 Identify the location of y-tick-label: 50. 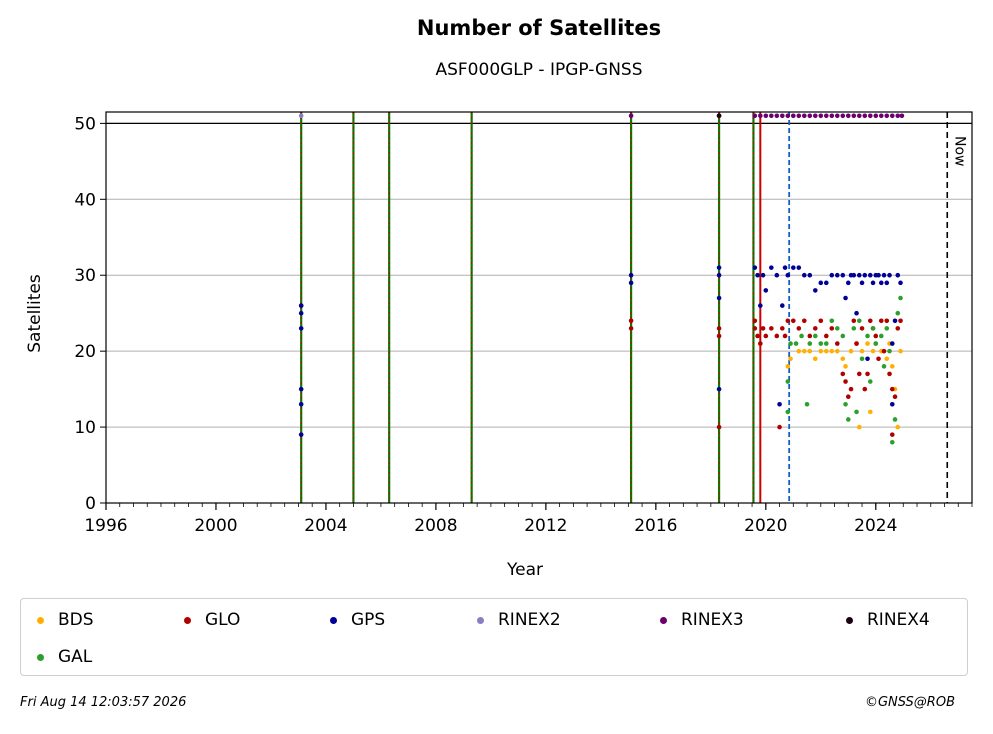
(85, 124).